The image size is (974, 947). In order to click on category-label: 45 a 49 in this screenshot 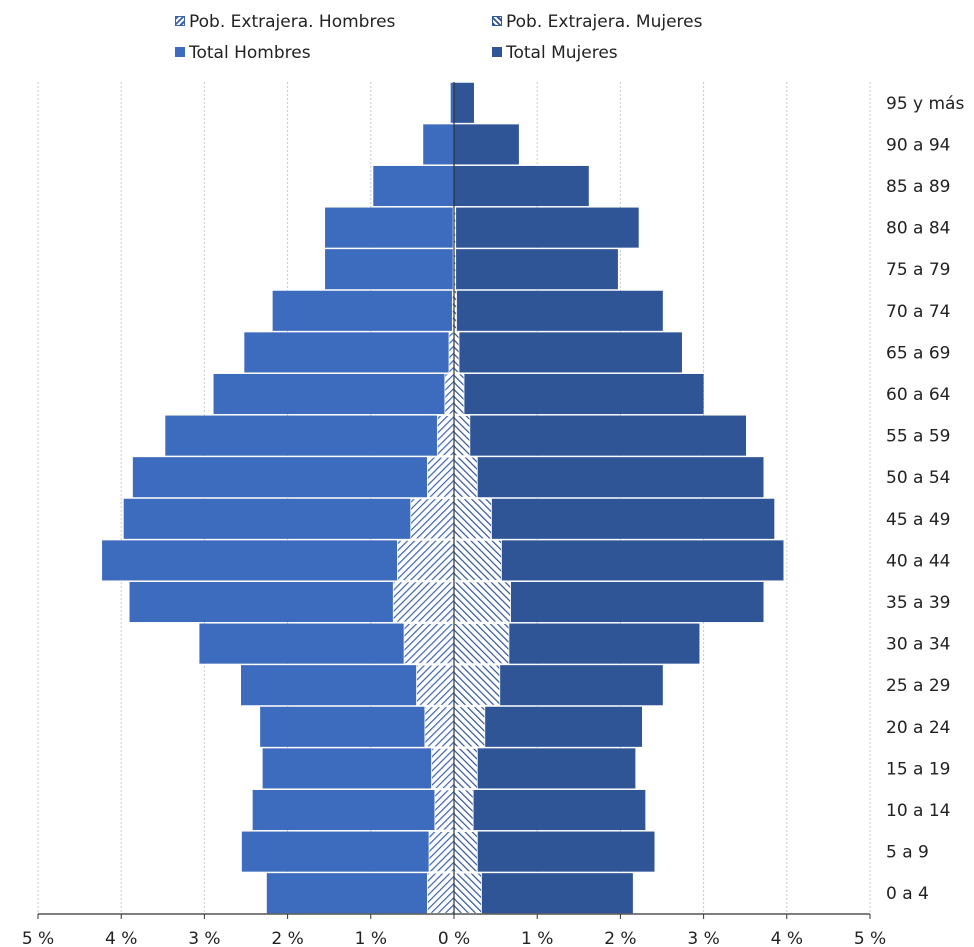, I will do `click(918, 520)`.